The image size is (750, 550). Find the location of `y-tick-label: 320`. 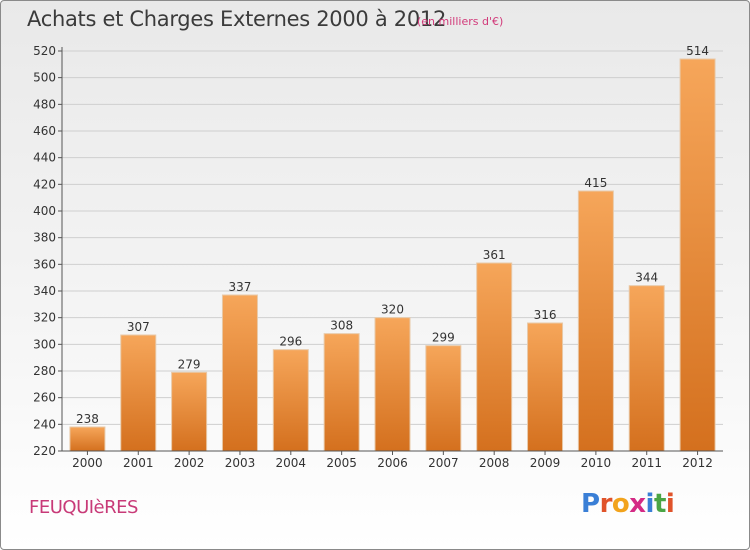

y-tick-label: 320 is located at coordinates (44, 318).